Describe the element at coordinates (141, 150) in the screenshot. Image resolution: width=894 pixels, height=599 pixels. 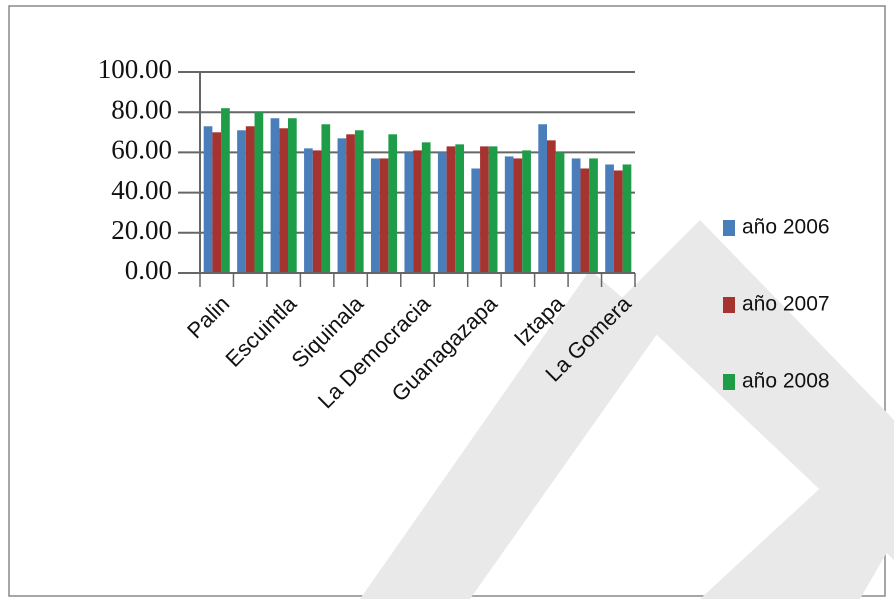
I see `y-tick-label: 60.00` at that location.